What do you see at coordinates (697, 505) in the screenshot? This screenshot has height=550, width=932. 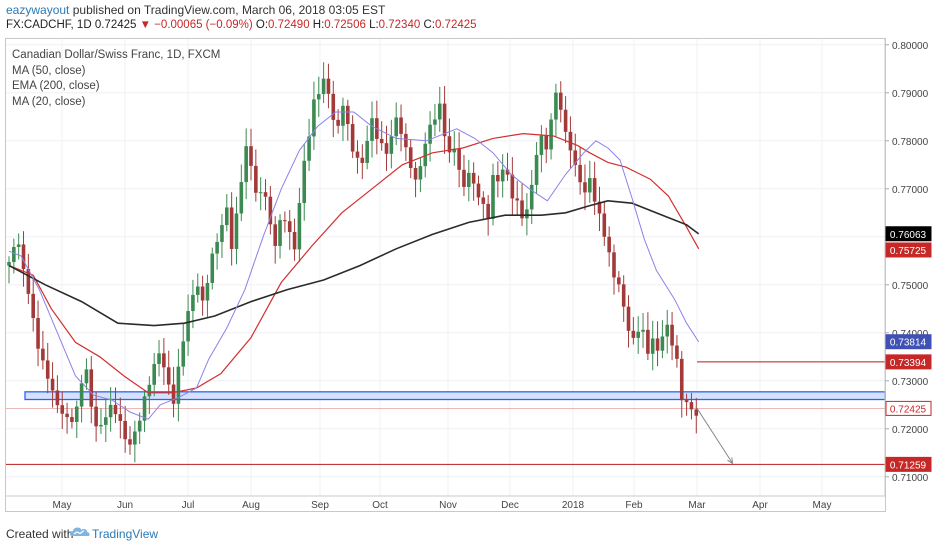 I see `x-axis-tick-label: Mar` at bounding box center [697, 505].